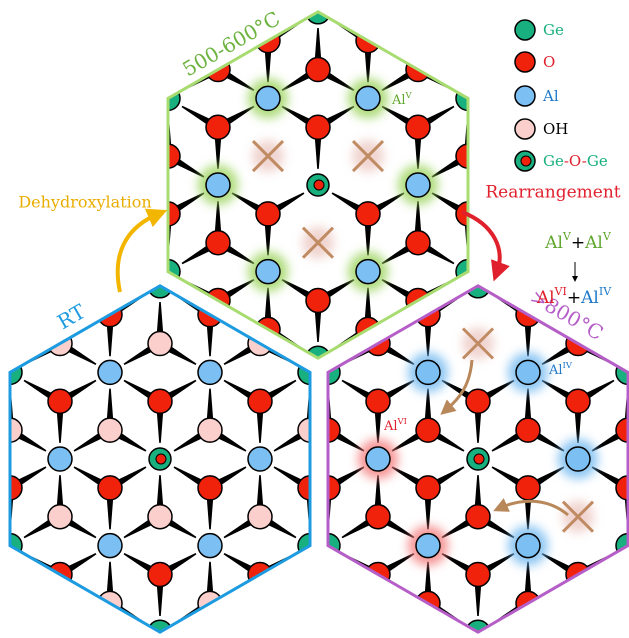 The width and height of the screenshot is (629, 638). Describe the element at coordinates (560, 369) in the screenshot. I see `site-label: AlIV` at that location.